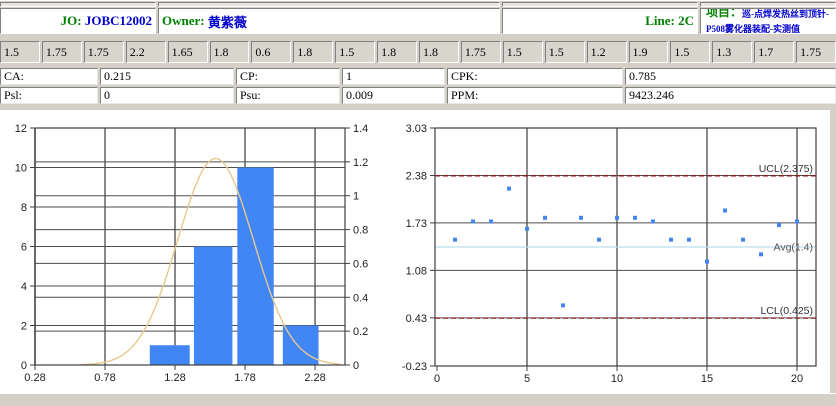 Image resolution: width=836 pixels, height=406 pixels. Describe the element at coordinates (774, 52) in the screenshot. I see `measurement-cell: 1.7` at that location.